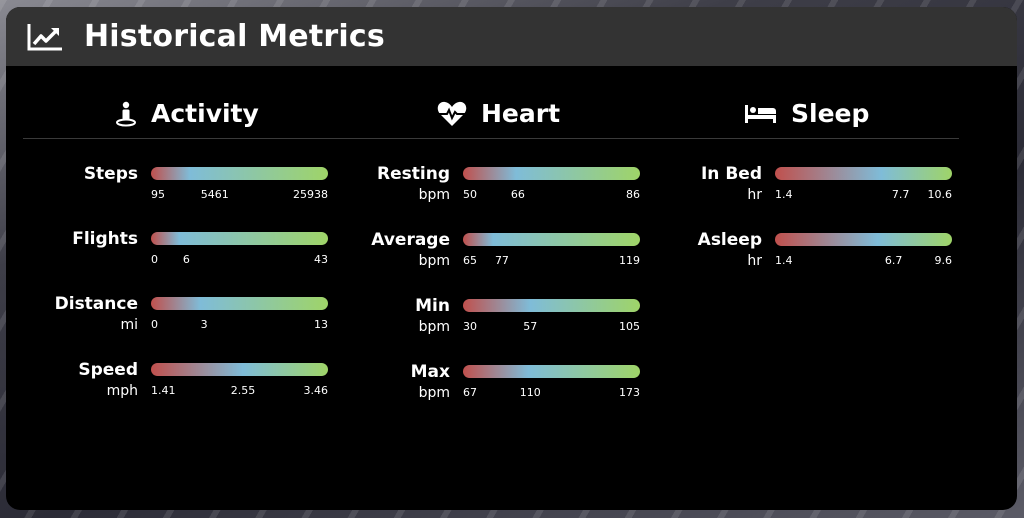 The height and width of the screenshot is (518, 1024). I want to click on page-title: Historical Metrics, so click(234, 36).